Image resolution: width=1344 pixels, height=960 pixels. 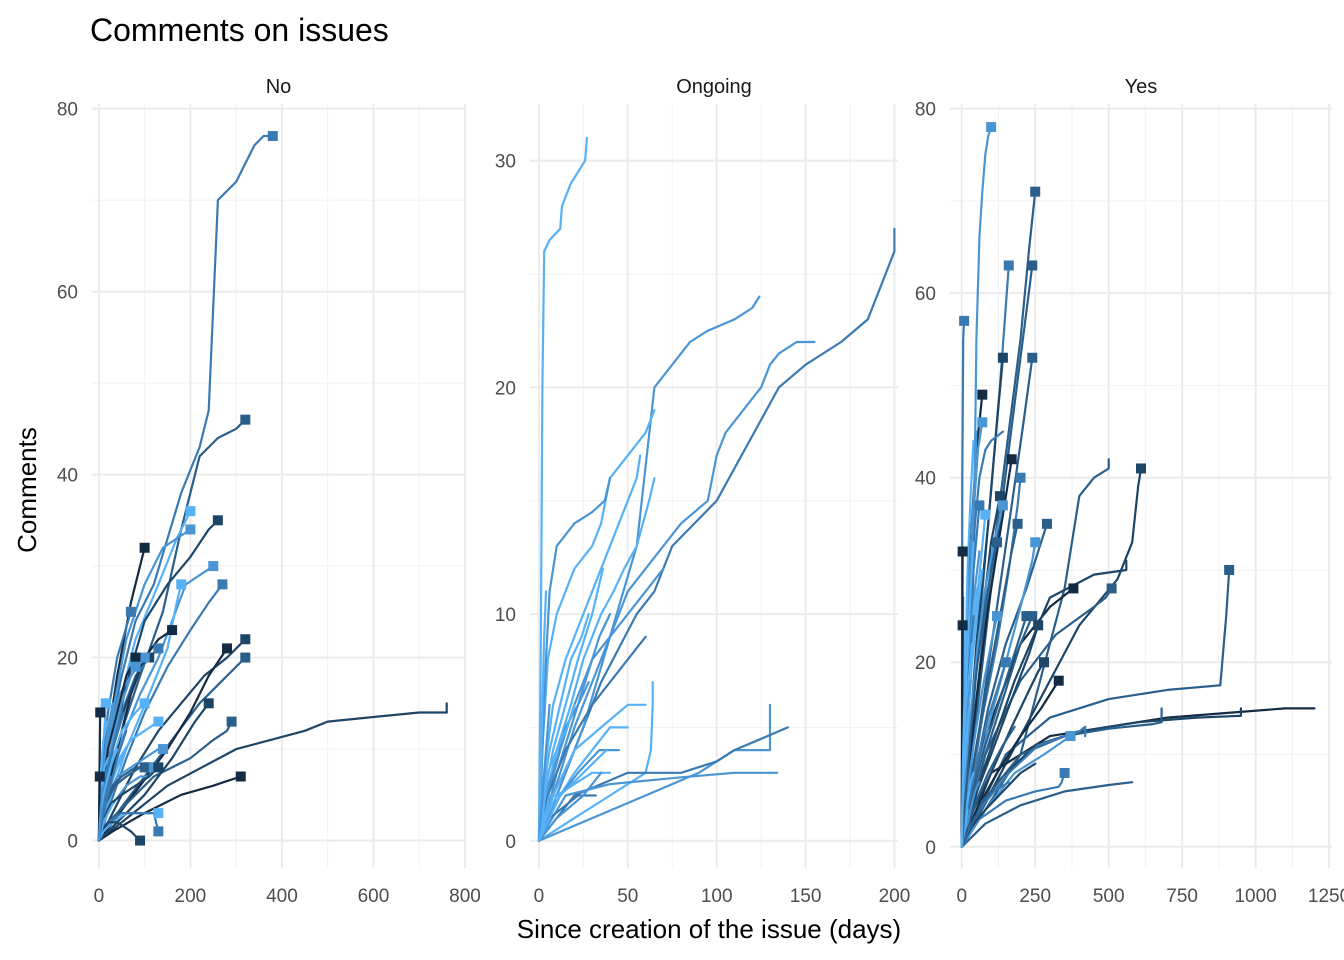 What do you see at coordinates (1182, 896) in the screenshot?
I see `x-tick-label: 750` at bounding box center [1182, 896].